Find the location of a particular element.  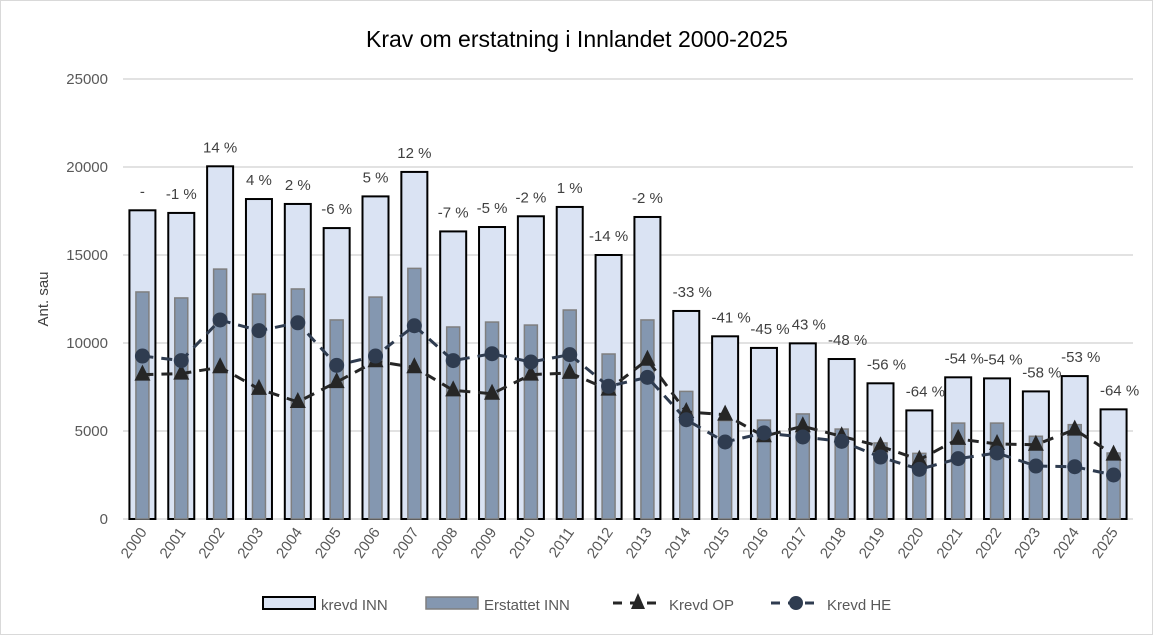

data-label: - is located at coordinates (142, 191).